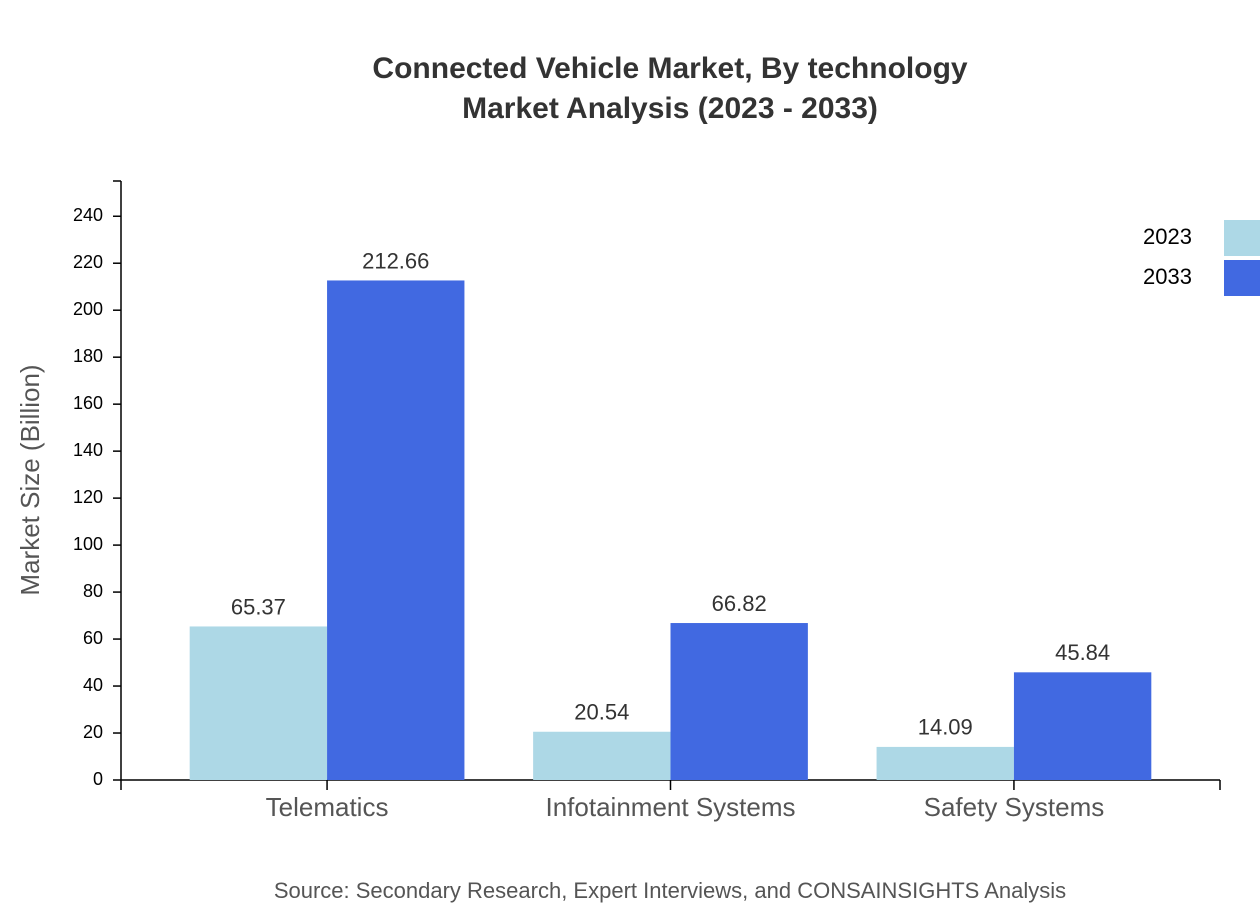 This screenshot has width=1260, height=920. What do you see at coordinates (93, 638) in the screenshot?
I see `y-tick-label: 60` at bounding box center [93, 638].